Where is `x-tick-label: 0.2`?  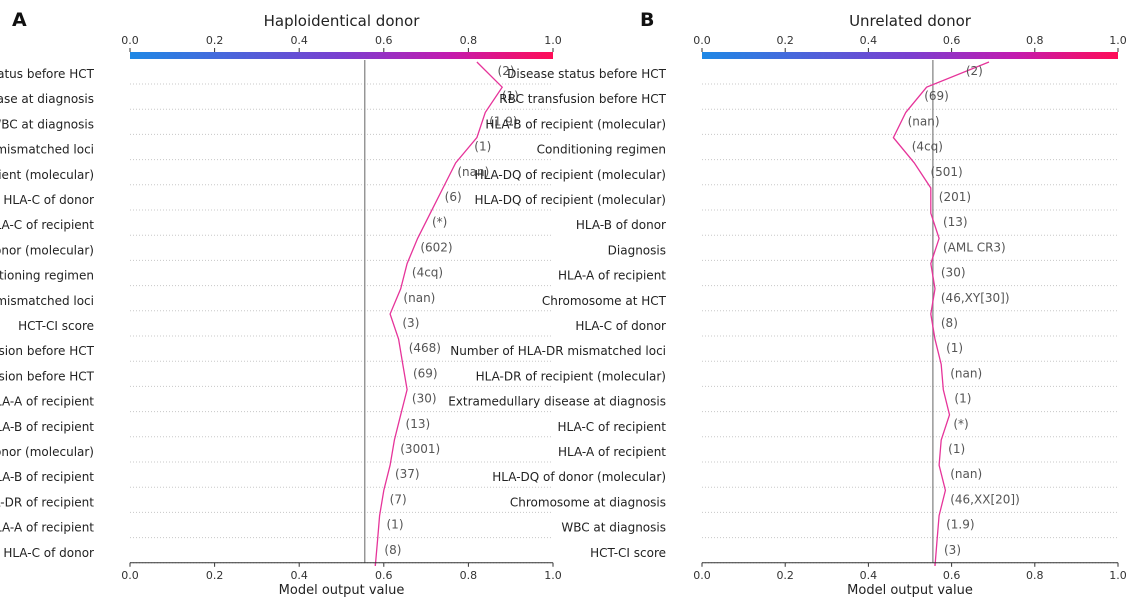
x-tick-label: 0.2 is located at coordinates (215, 575).